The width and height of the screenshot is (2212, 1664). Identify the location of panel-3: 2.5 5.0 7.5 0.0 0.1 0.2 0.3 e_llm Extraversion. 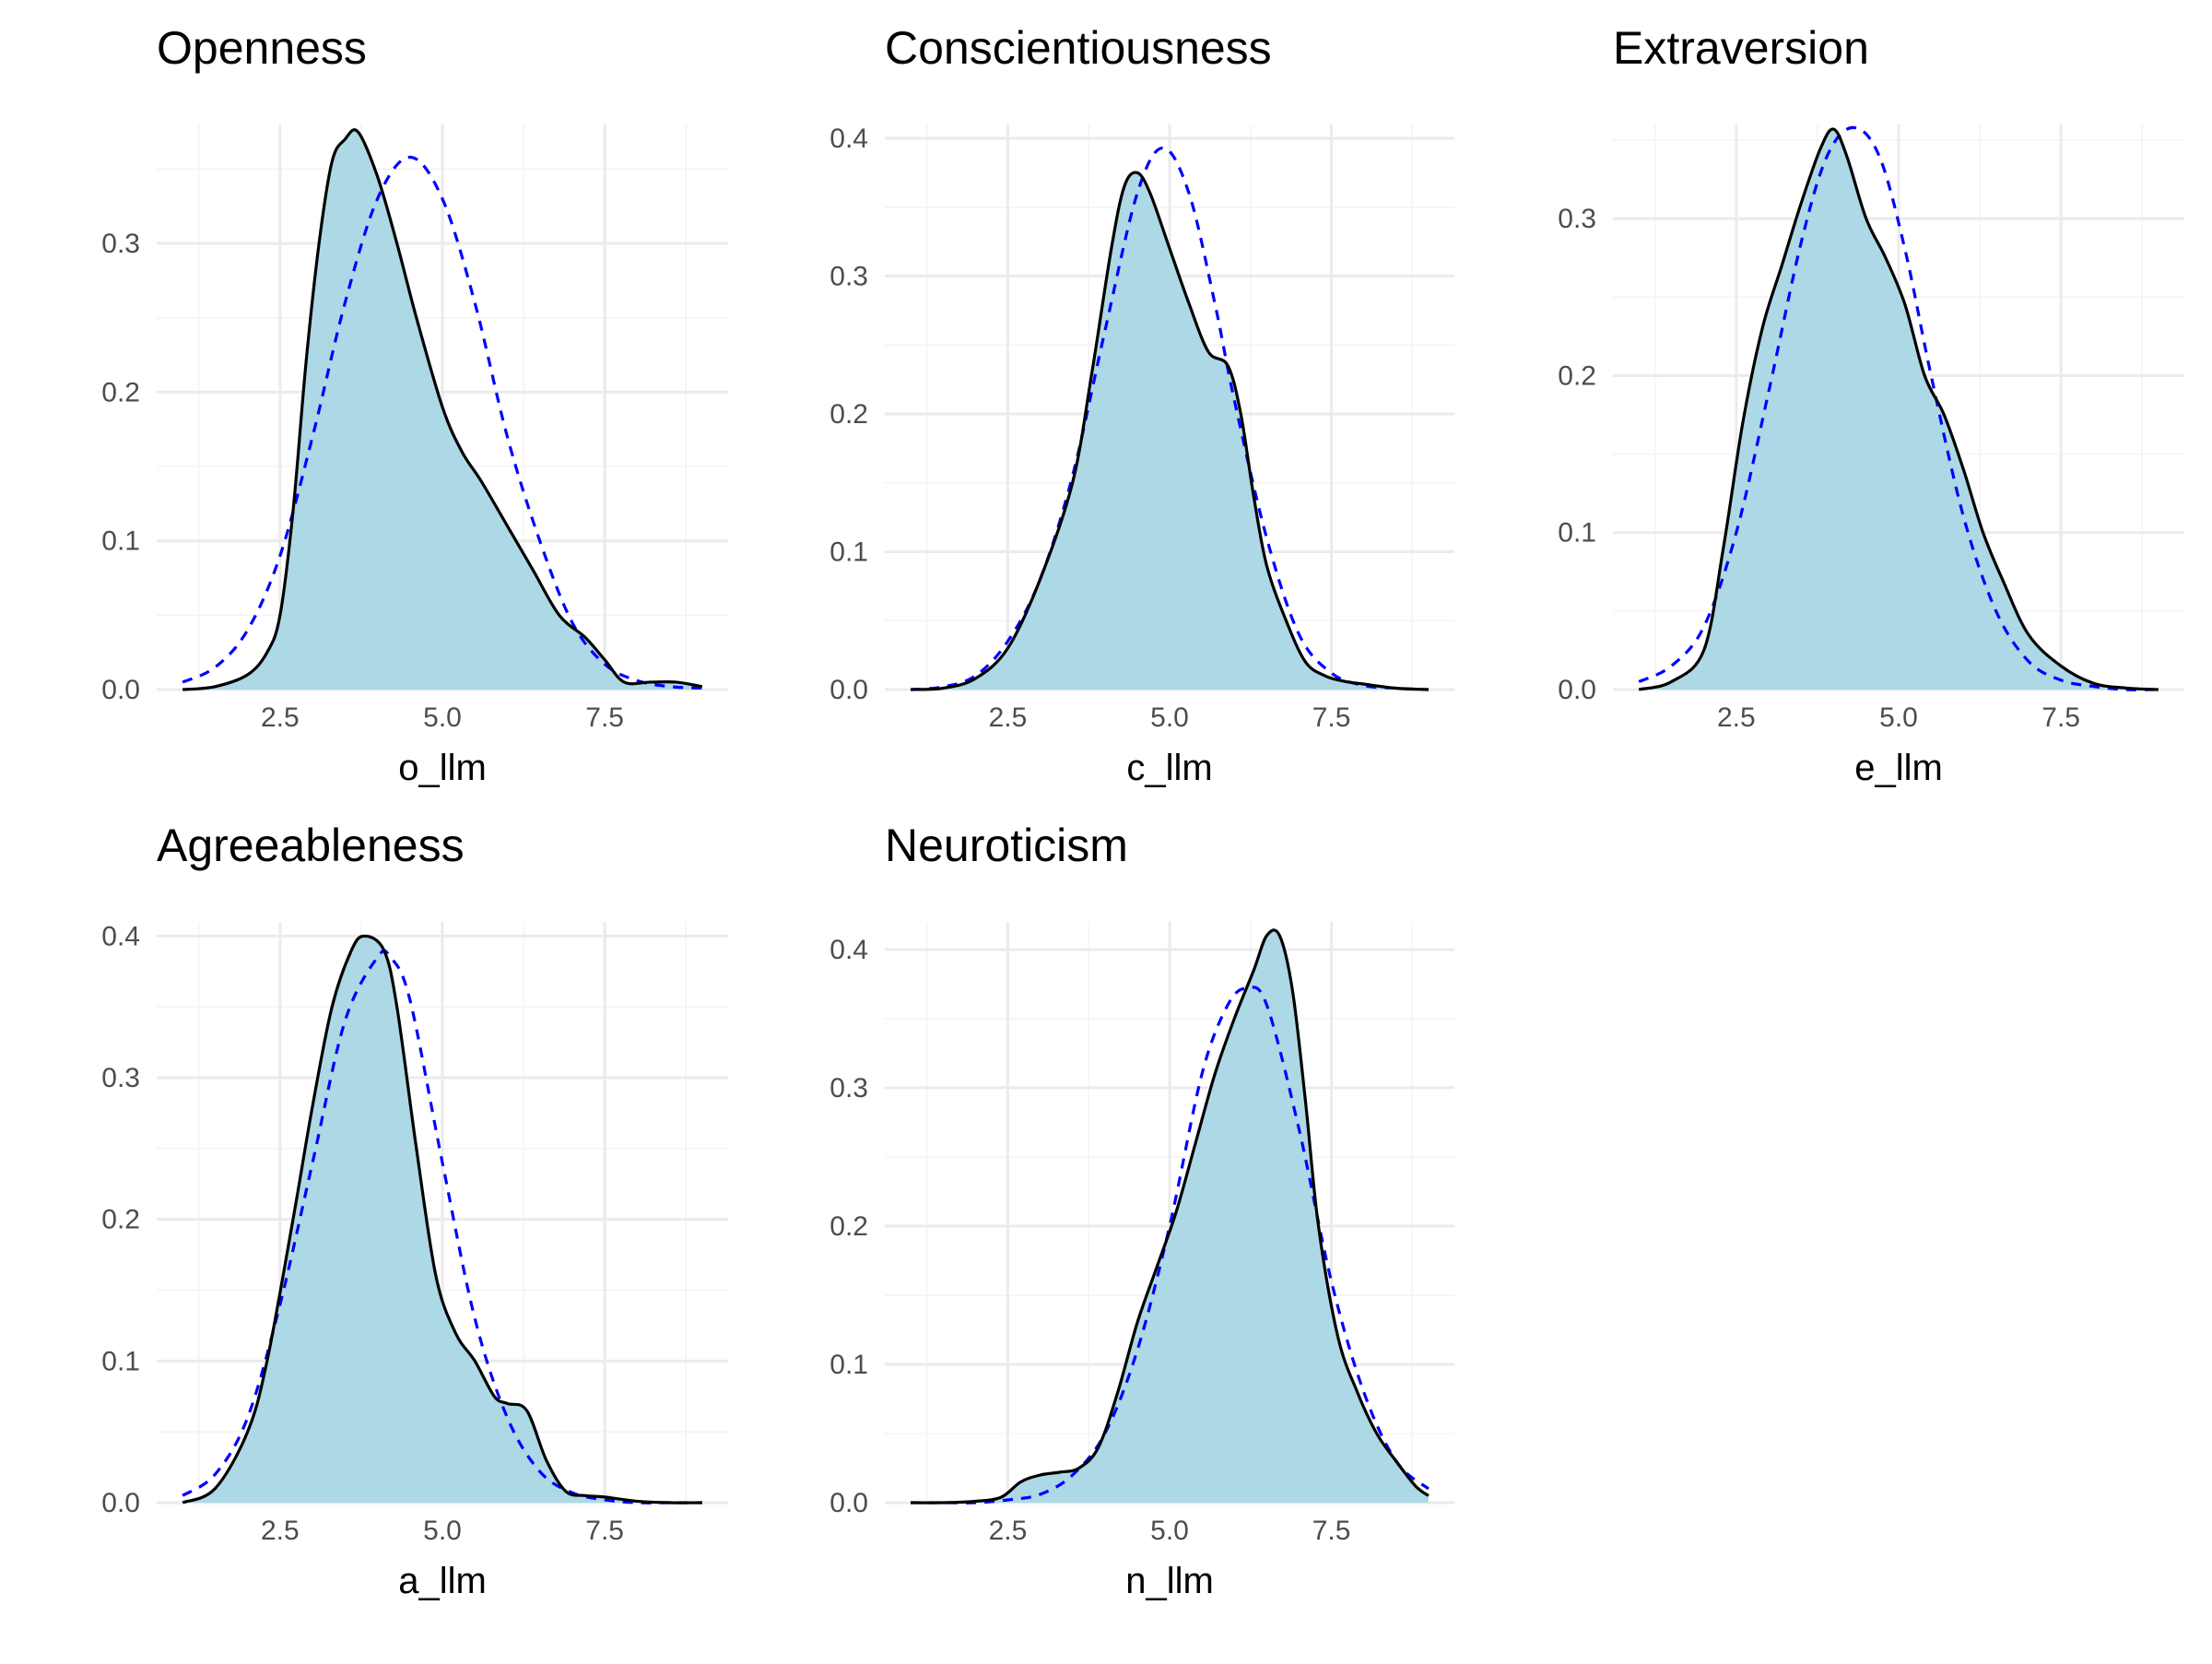
(1871, 405).